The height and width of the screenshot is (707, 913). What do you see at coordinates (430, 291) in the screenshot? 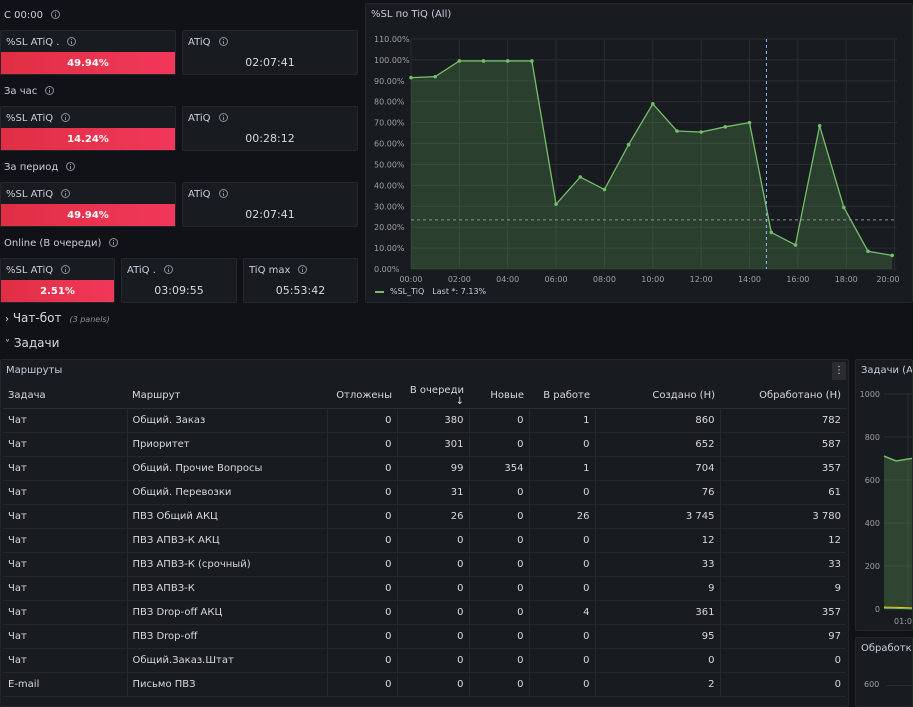
I see `chart-legend: %SL_TiQ Last *: 7.13%` at bounding box center [430, 291].